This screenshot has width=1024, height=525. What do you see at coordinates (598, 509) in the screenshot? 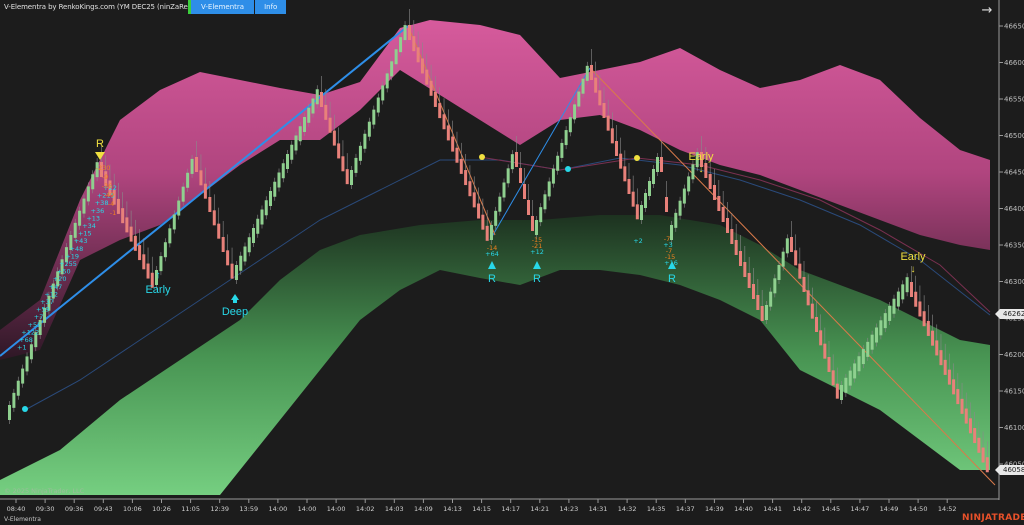
I see `svg-text: 14:31` at bounding box center [598, 509].